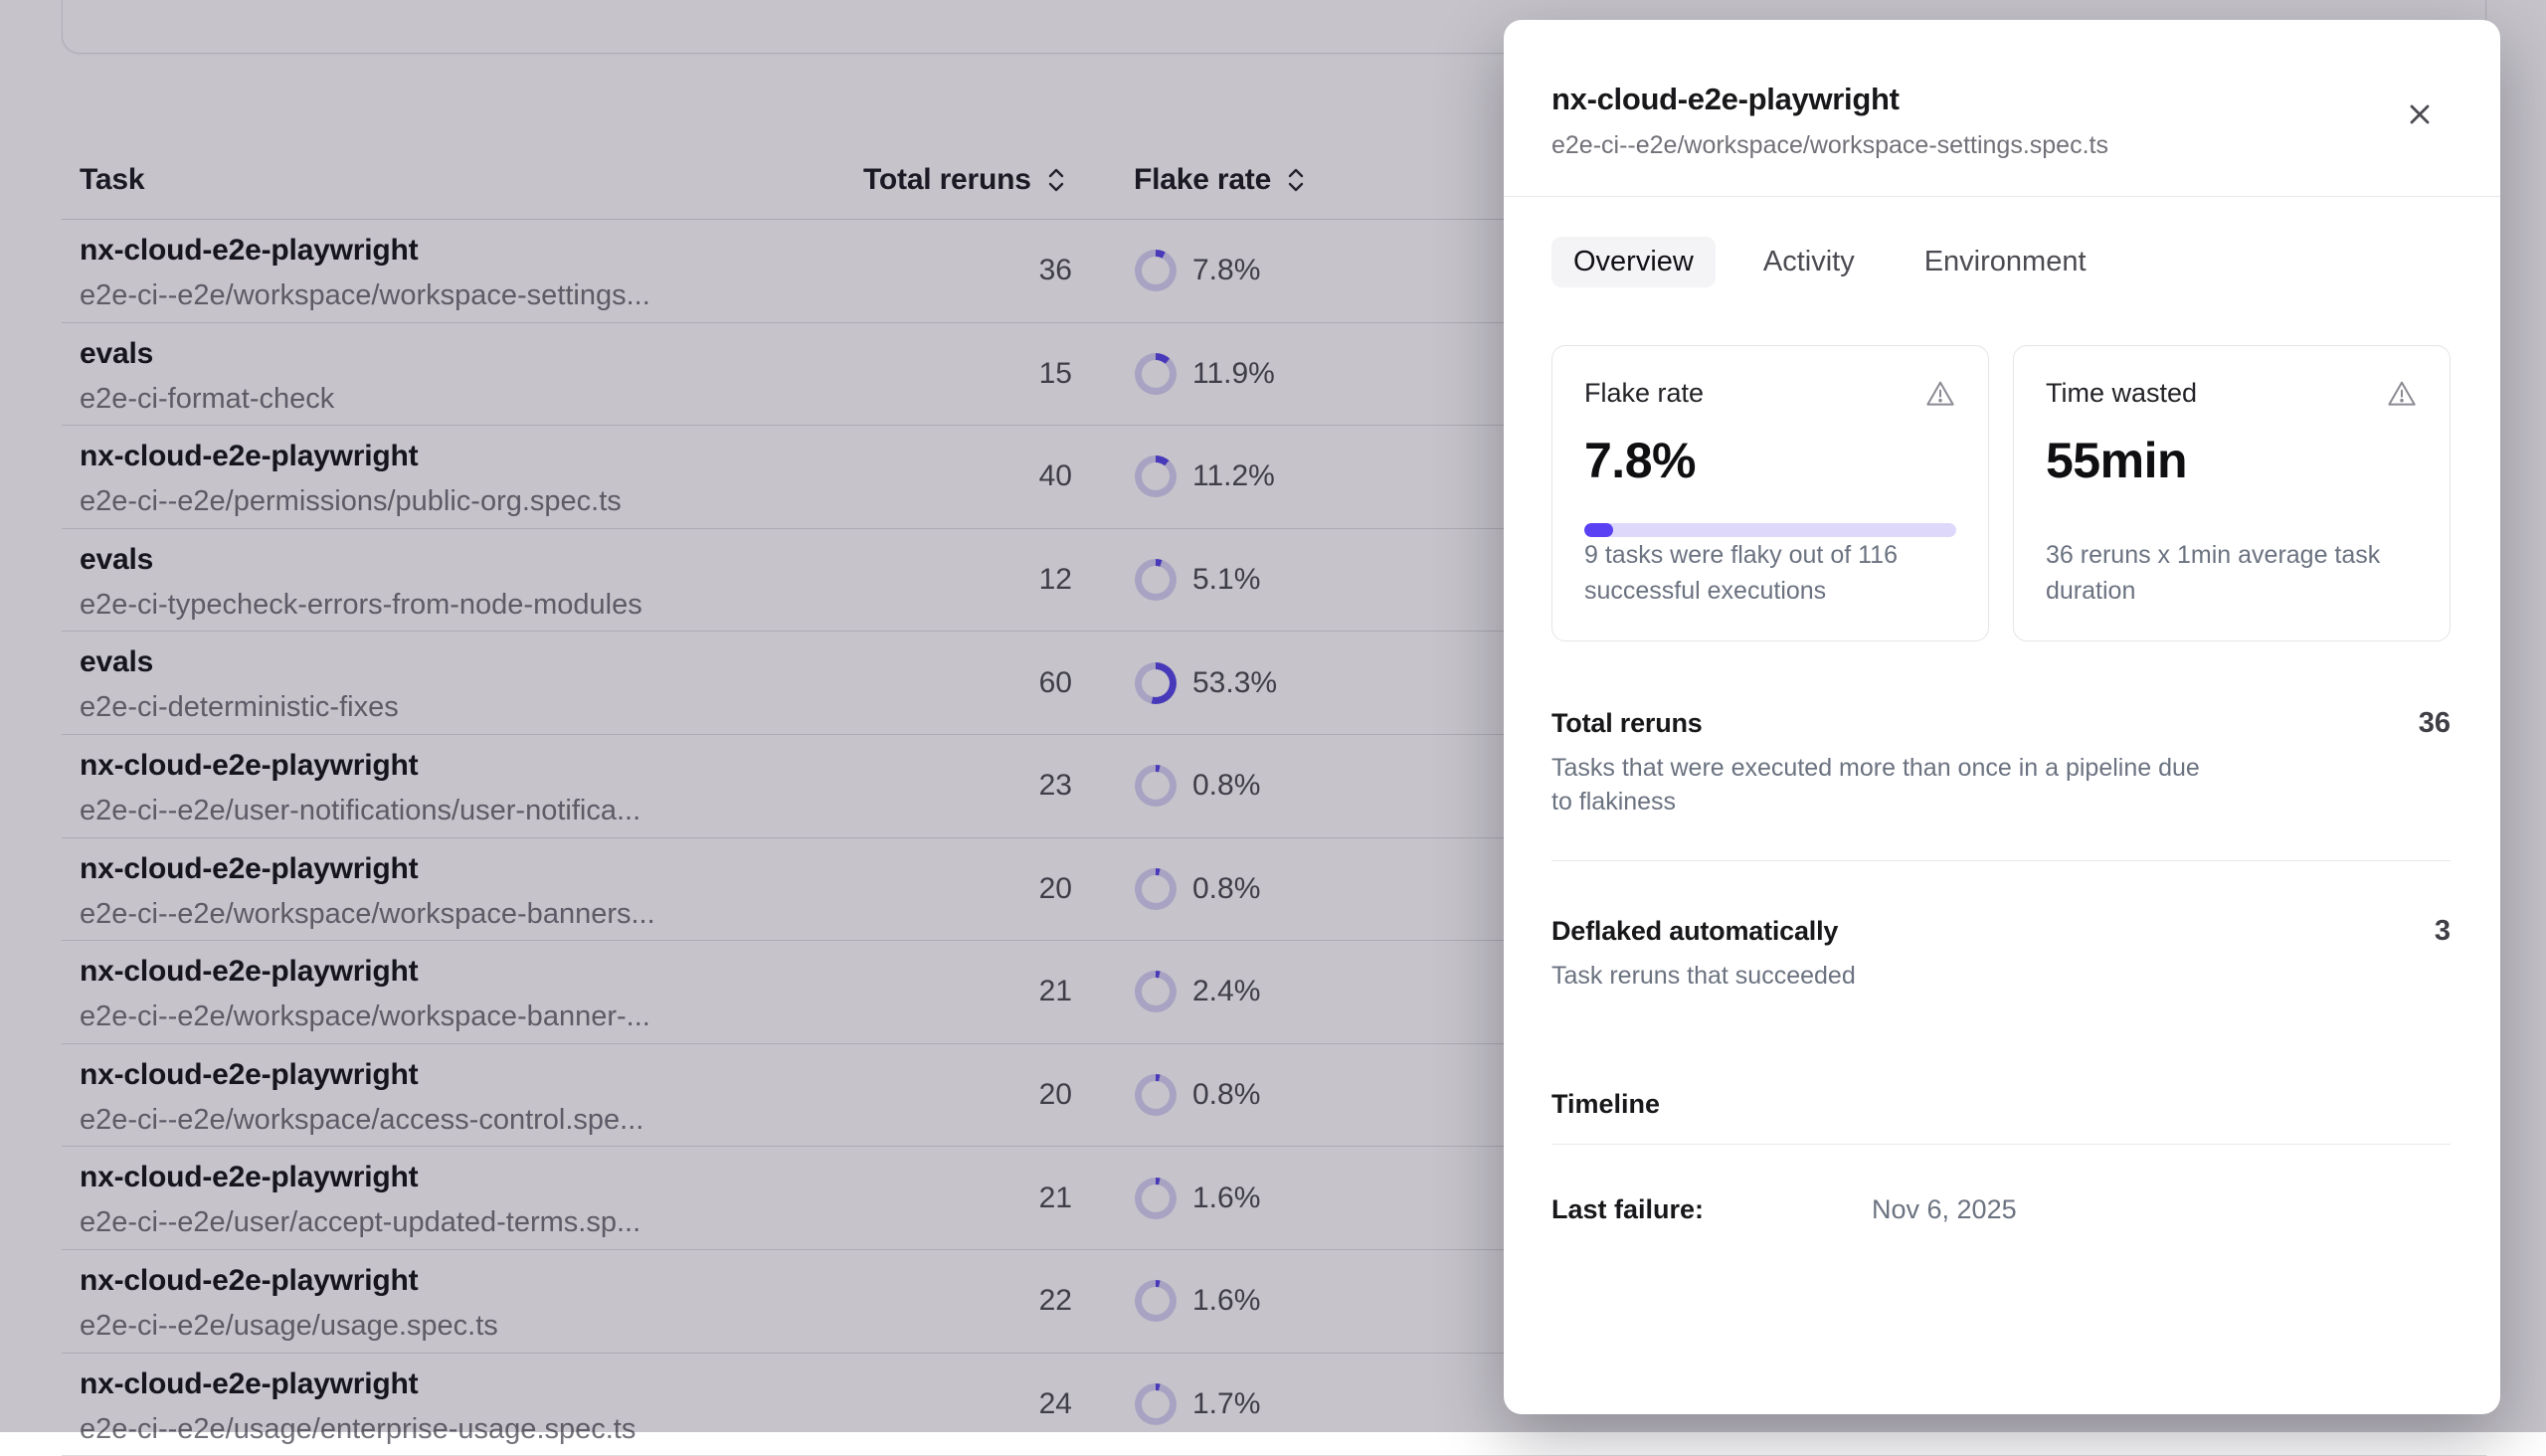 The image size is (2546, 1456). I want to click on tab-activity: Activity, so click(1808, 261).